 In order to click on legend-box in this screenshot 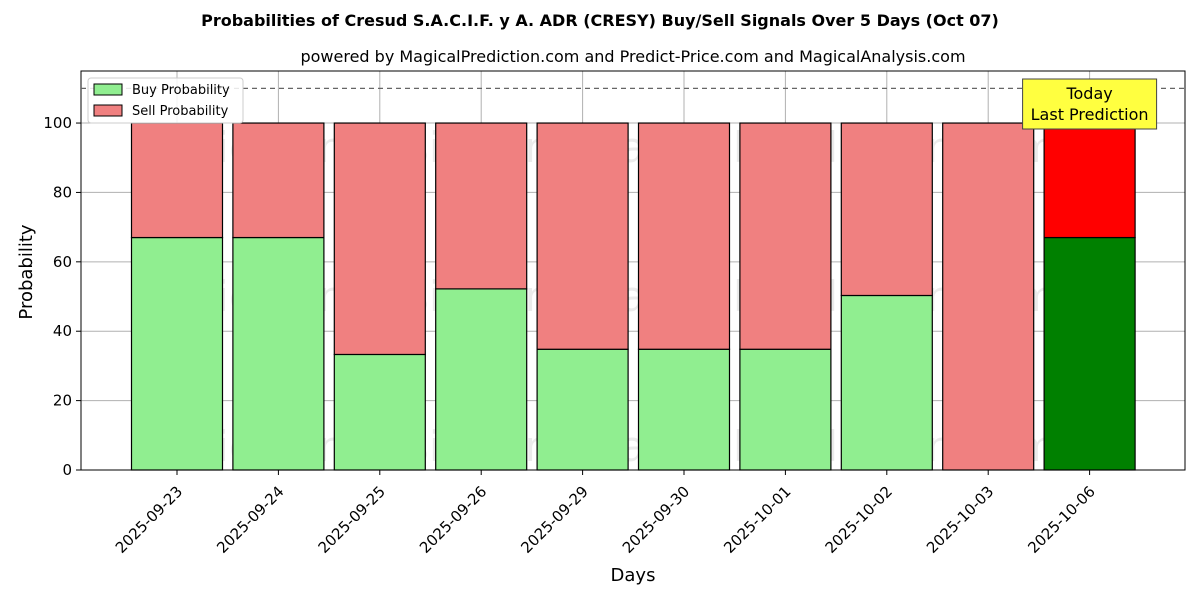, I will do `click(165, 100)`.